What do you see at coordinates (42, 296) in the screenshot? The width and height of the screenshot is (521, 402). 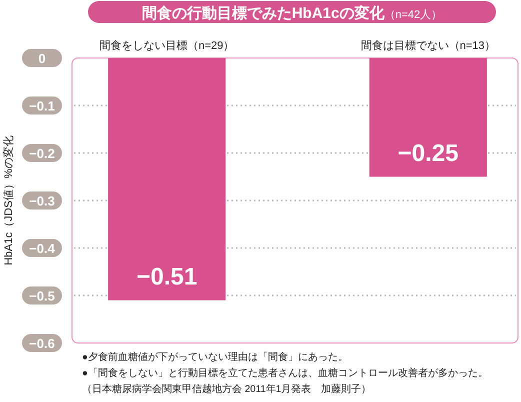 I see `y-tick-label: −0.5` at bounding box center [42, 296].